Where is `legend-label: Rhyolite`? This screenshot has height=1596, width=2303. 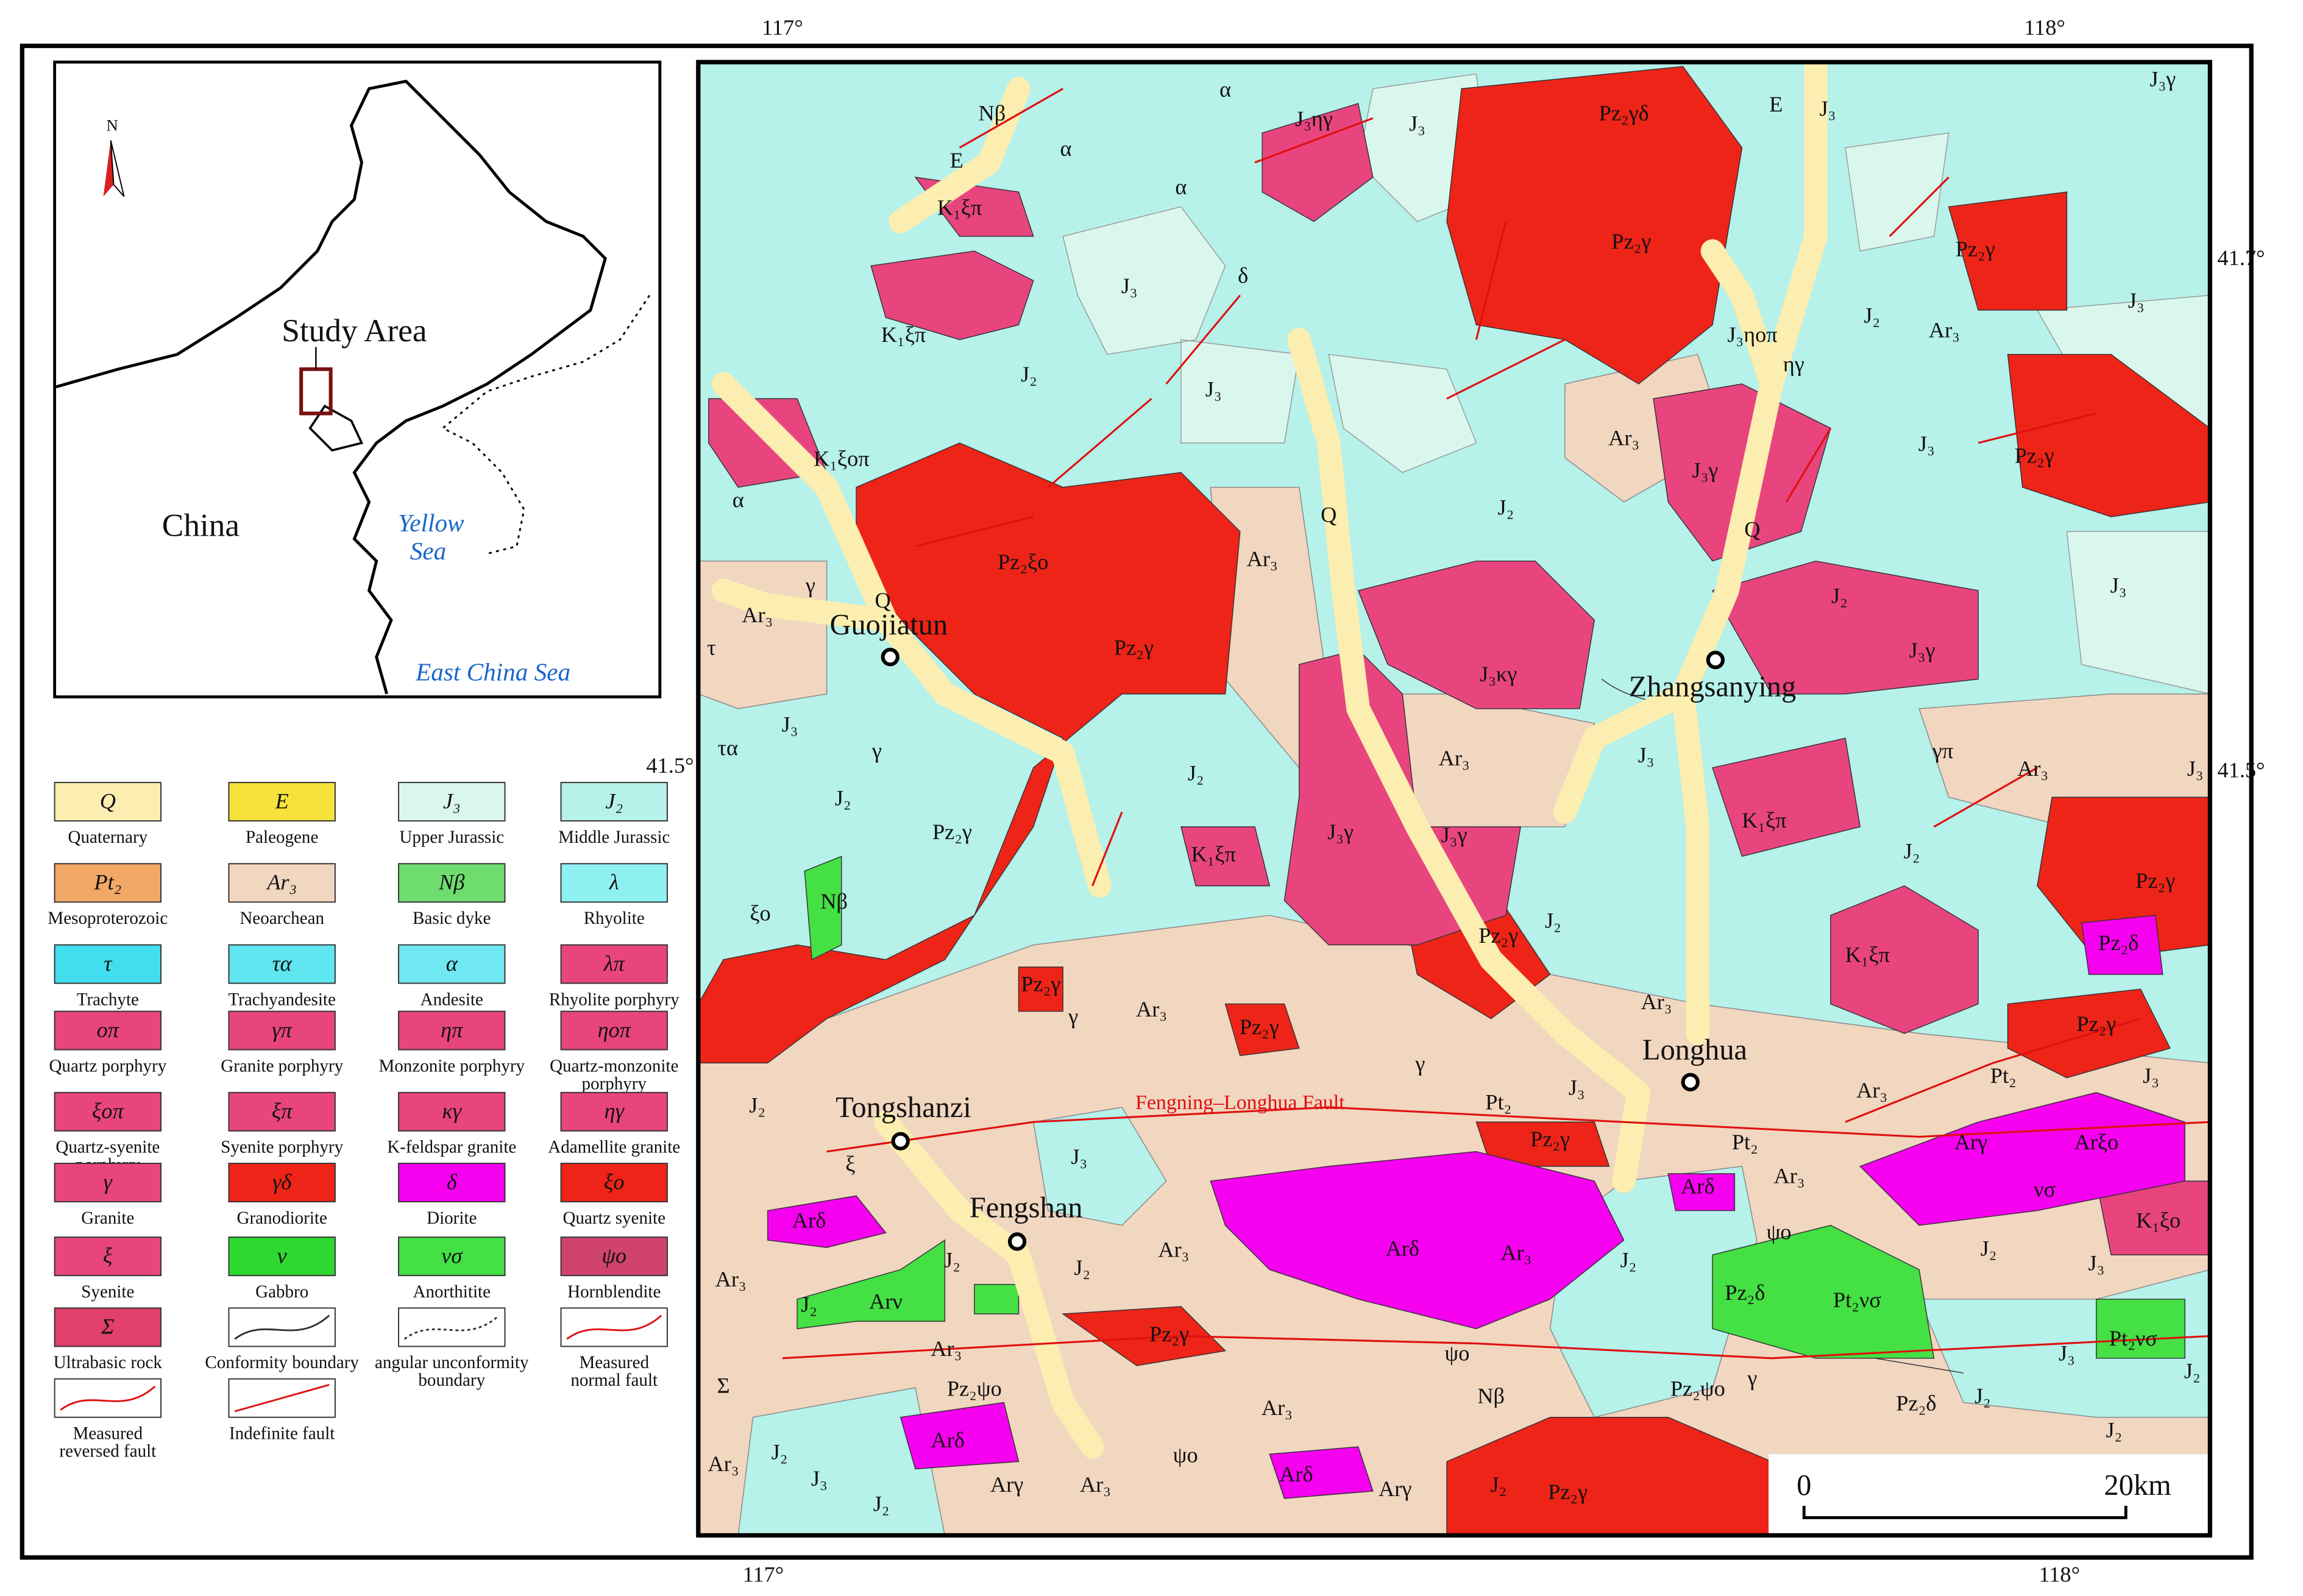
legend-label: Rhyolite is located at coordinates (614, 918).